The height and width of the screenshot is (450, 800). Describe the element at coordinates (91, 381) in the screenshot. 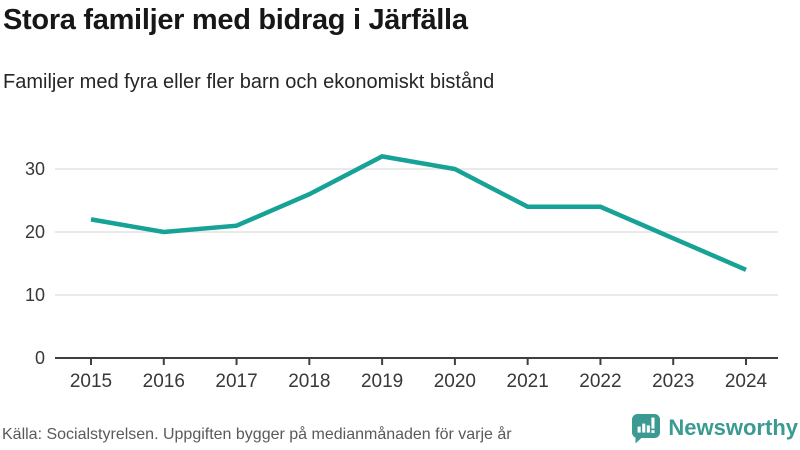

I see `x-tick-label: 2015` at that location.